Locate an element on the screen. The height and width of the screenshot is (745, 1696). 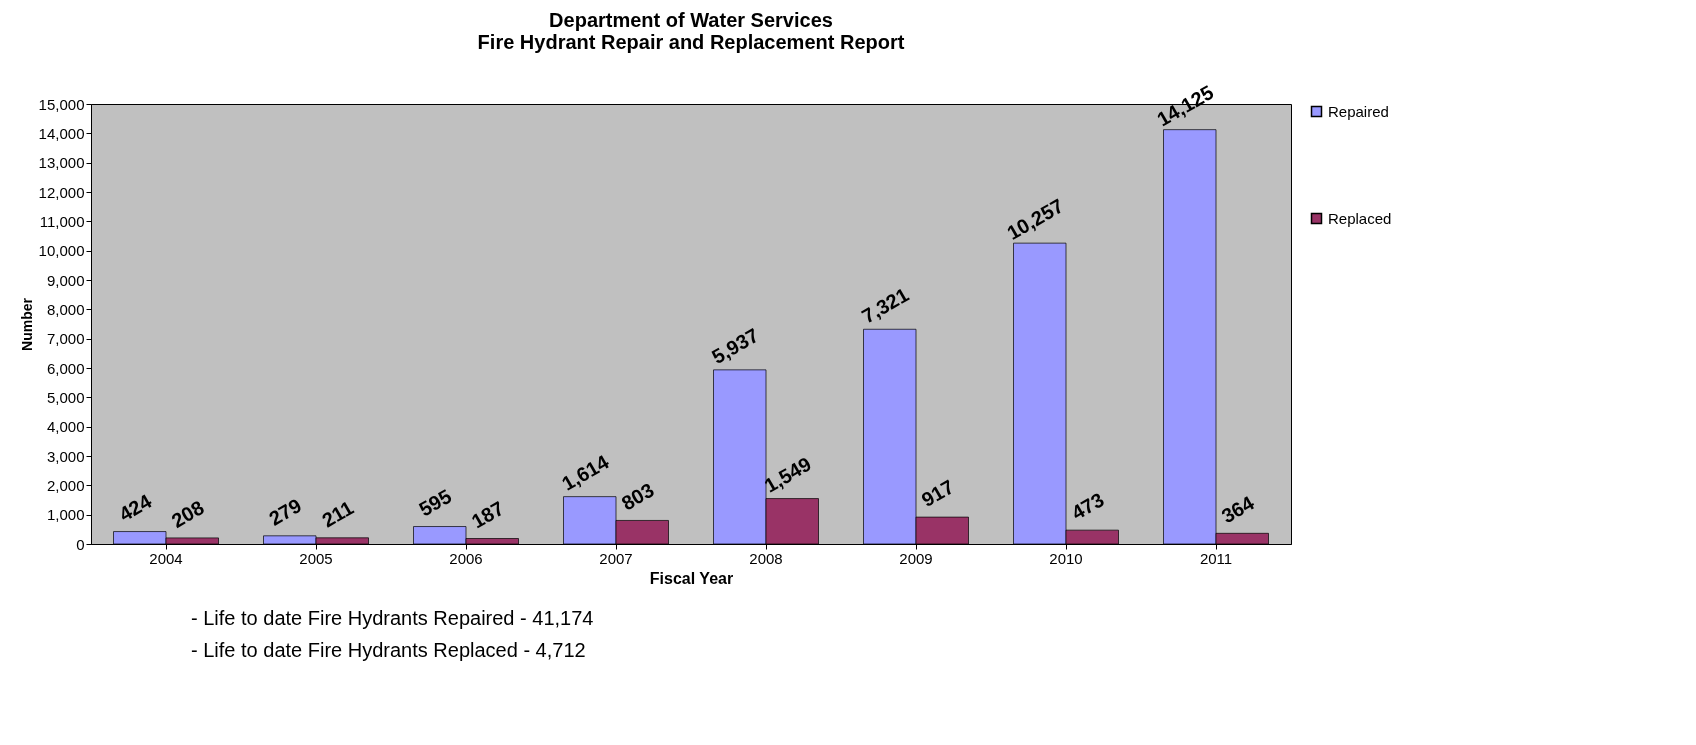
y-tick-label: 4,000 is located at coordinates (65, 427).